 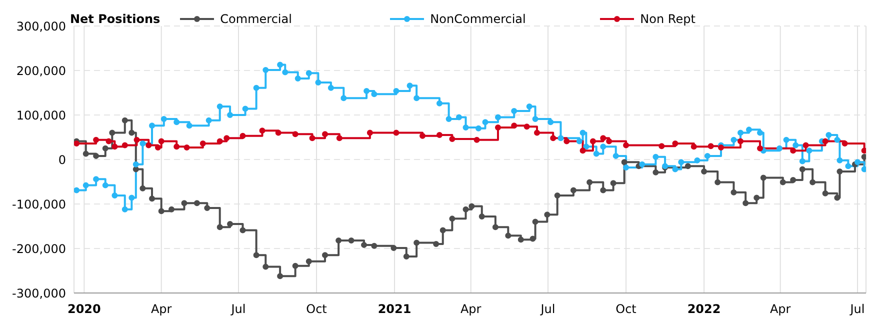 I want to click on y-tick-label: 200,000, so click(x=41, y=71).